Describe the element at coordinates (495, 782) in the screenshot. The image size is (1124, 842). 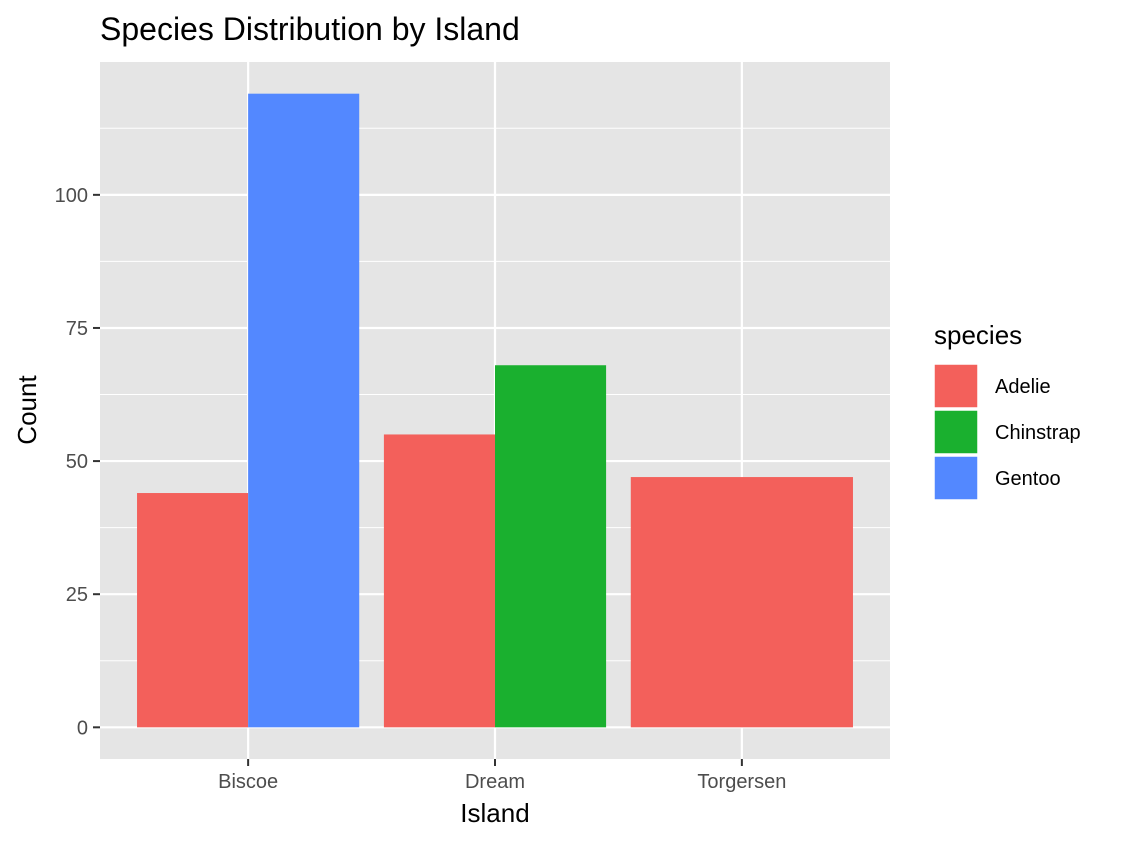
I see `x-tick-label: Dream` at that location.